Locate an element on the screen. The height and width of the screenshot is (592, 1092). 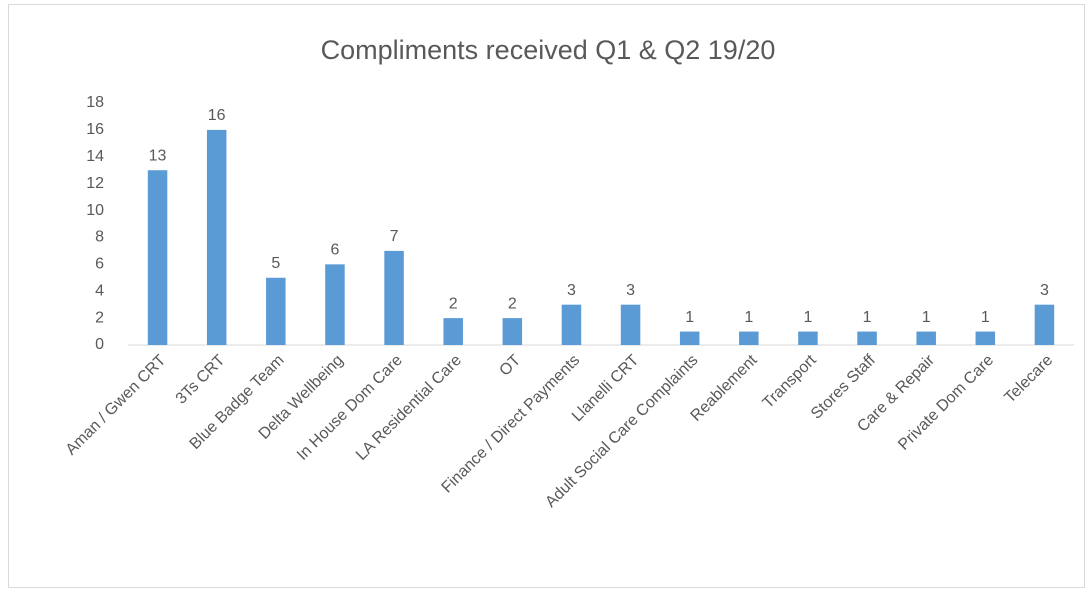
y-tick-label: 0 is located at coordinates (99, 344).